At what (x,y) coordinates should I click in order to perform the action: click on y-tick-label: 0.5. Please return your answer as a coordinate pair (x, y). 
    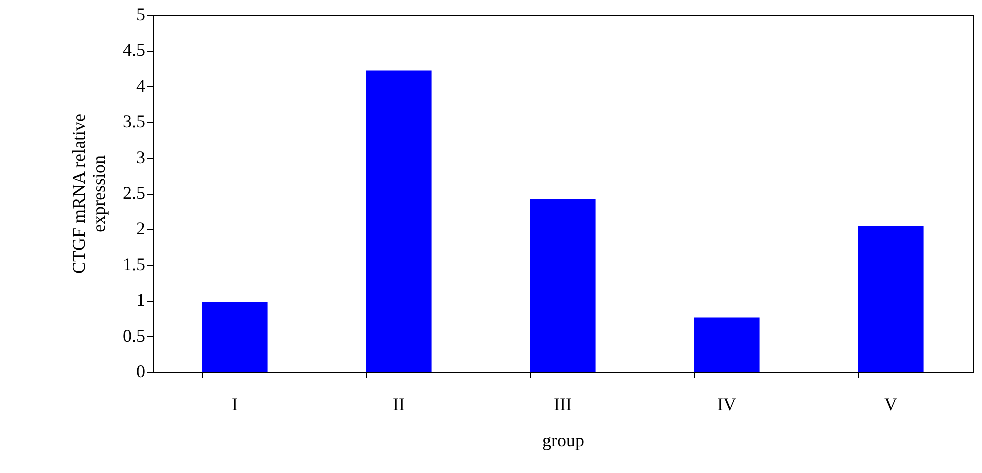
    Looking at the image, I should click on (134, 336).